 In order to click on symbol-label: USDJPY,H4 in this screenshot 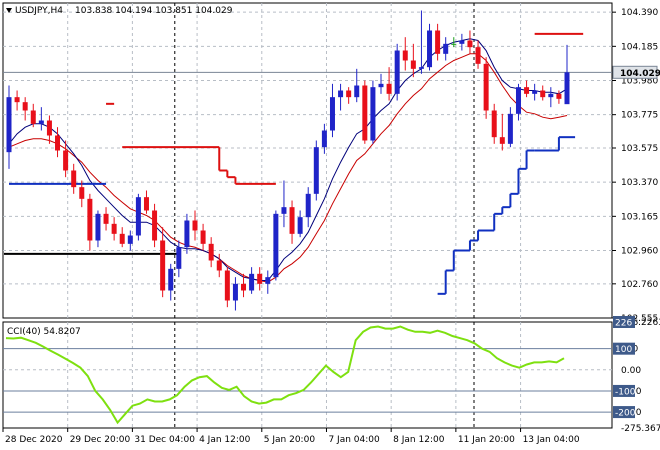, I will do `click(39, 11)`.